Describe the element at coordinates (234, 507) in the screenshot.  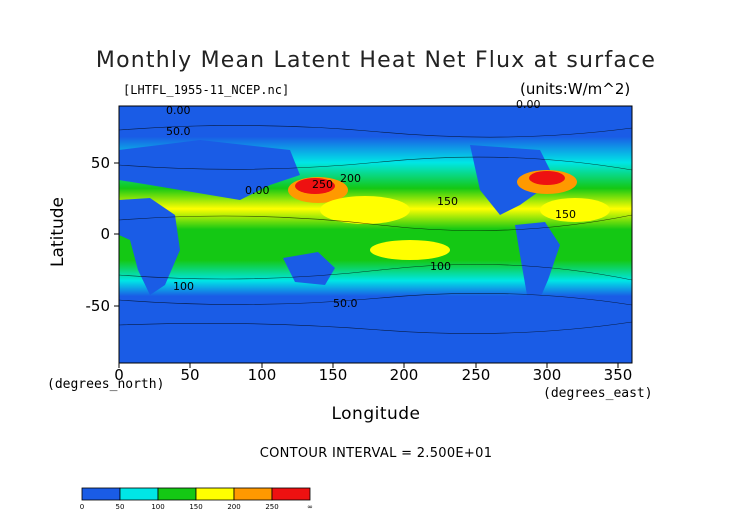
I see `colorbar-tick-label: 200` at that location.